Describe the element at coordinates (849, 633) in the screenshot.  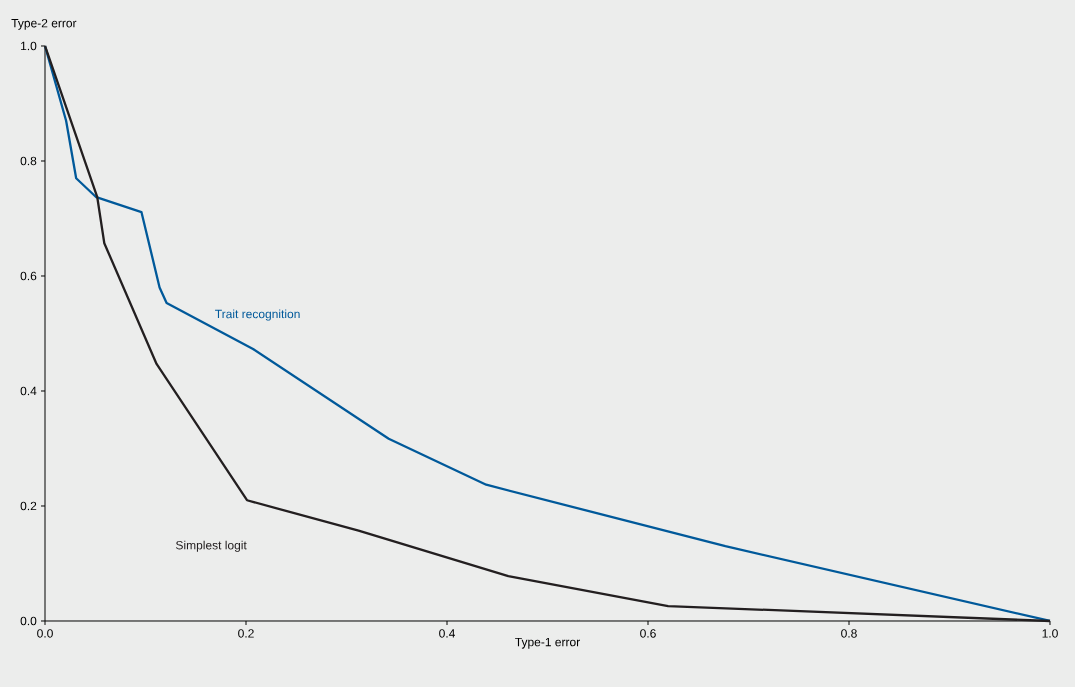
I see `x-tick-label: 0.8` at that location.